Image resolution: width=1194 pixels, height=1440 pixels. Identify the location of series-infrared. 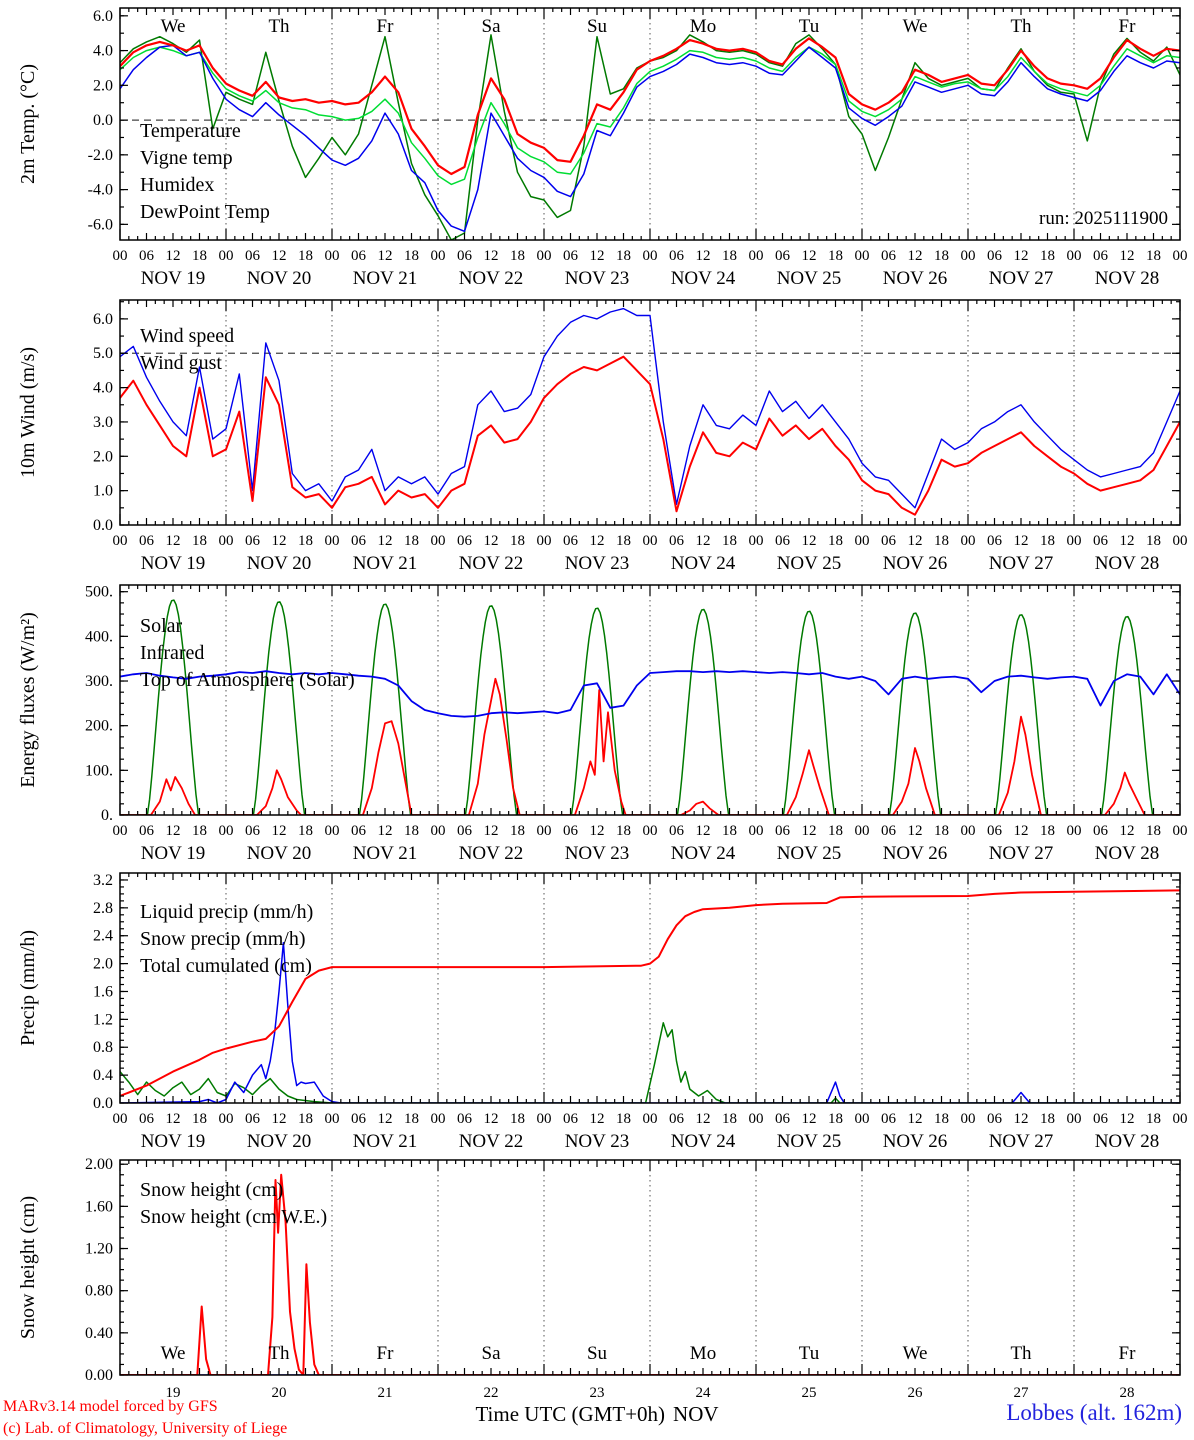
(650, 694).